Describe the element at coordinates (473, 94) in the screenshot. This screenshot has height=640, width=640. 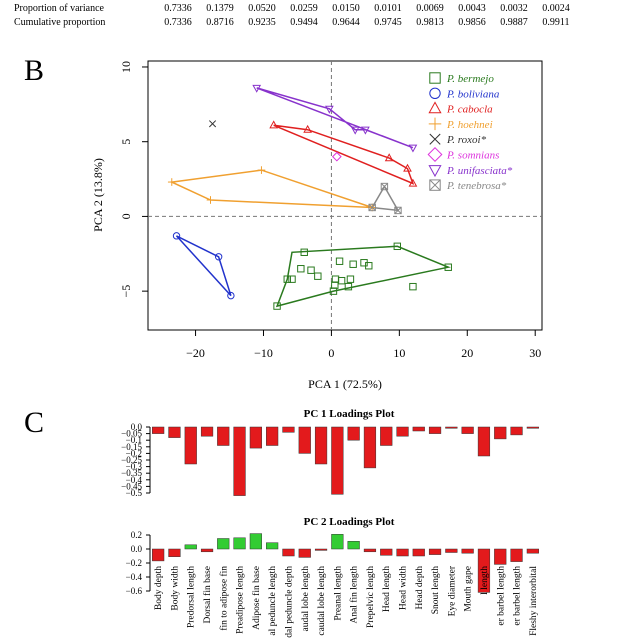
I see `legend-label-boliviana: P. boliviana` at that location.